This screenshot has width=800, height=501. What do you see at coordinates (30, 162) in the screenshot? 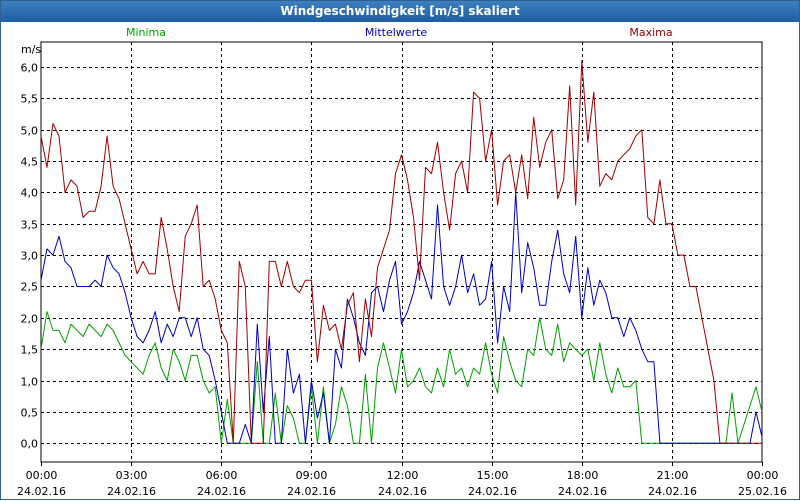
I see `y-tick-label: 4,5` at bounding box center [30, 162].